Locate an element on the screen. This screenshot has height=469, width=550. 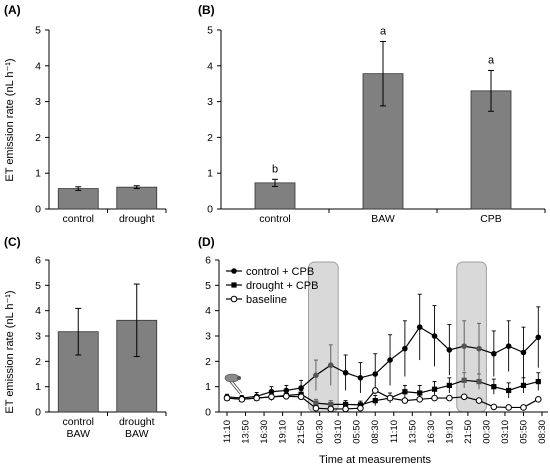
panel-d-label: (D) is located at coordinates (206, 242).